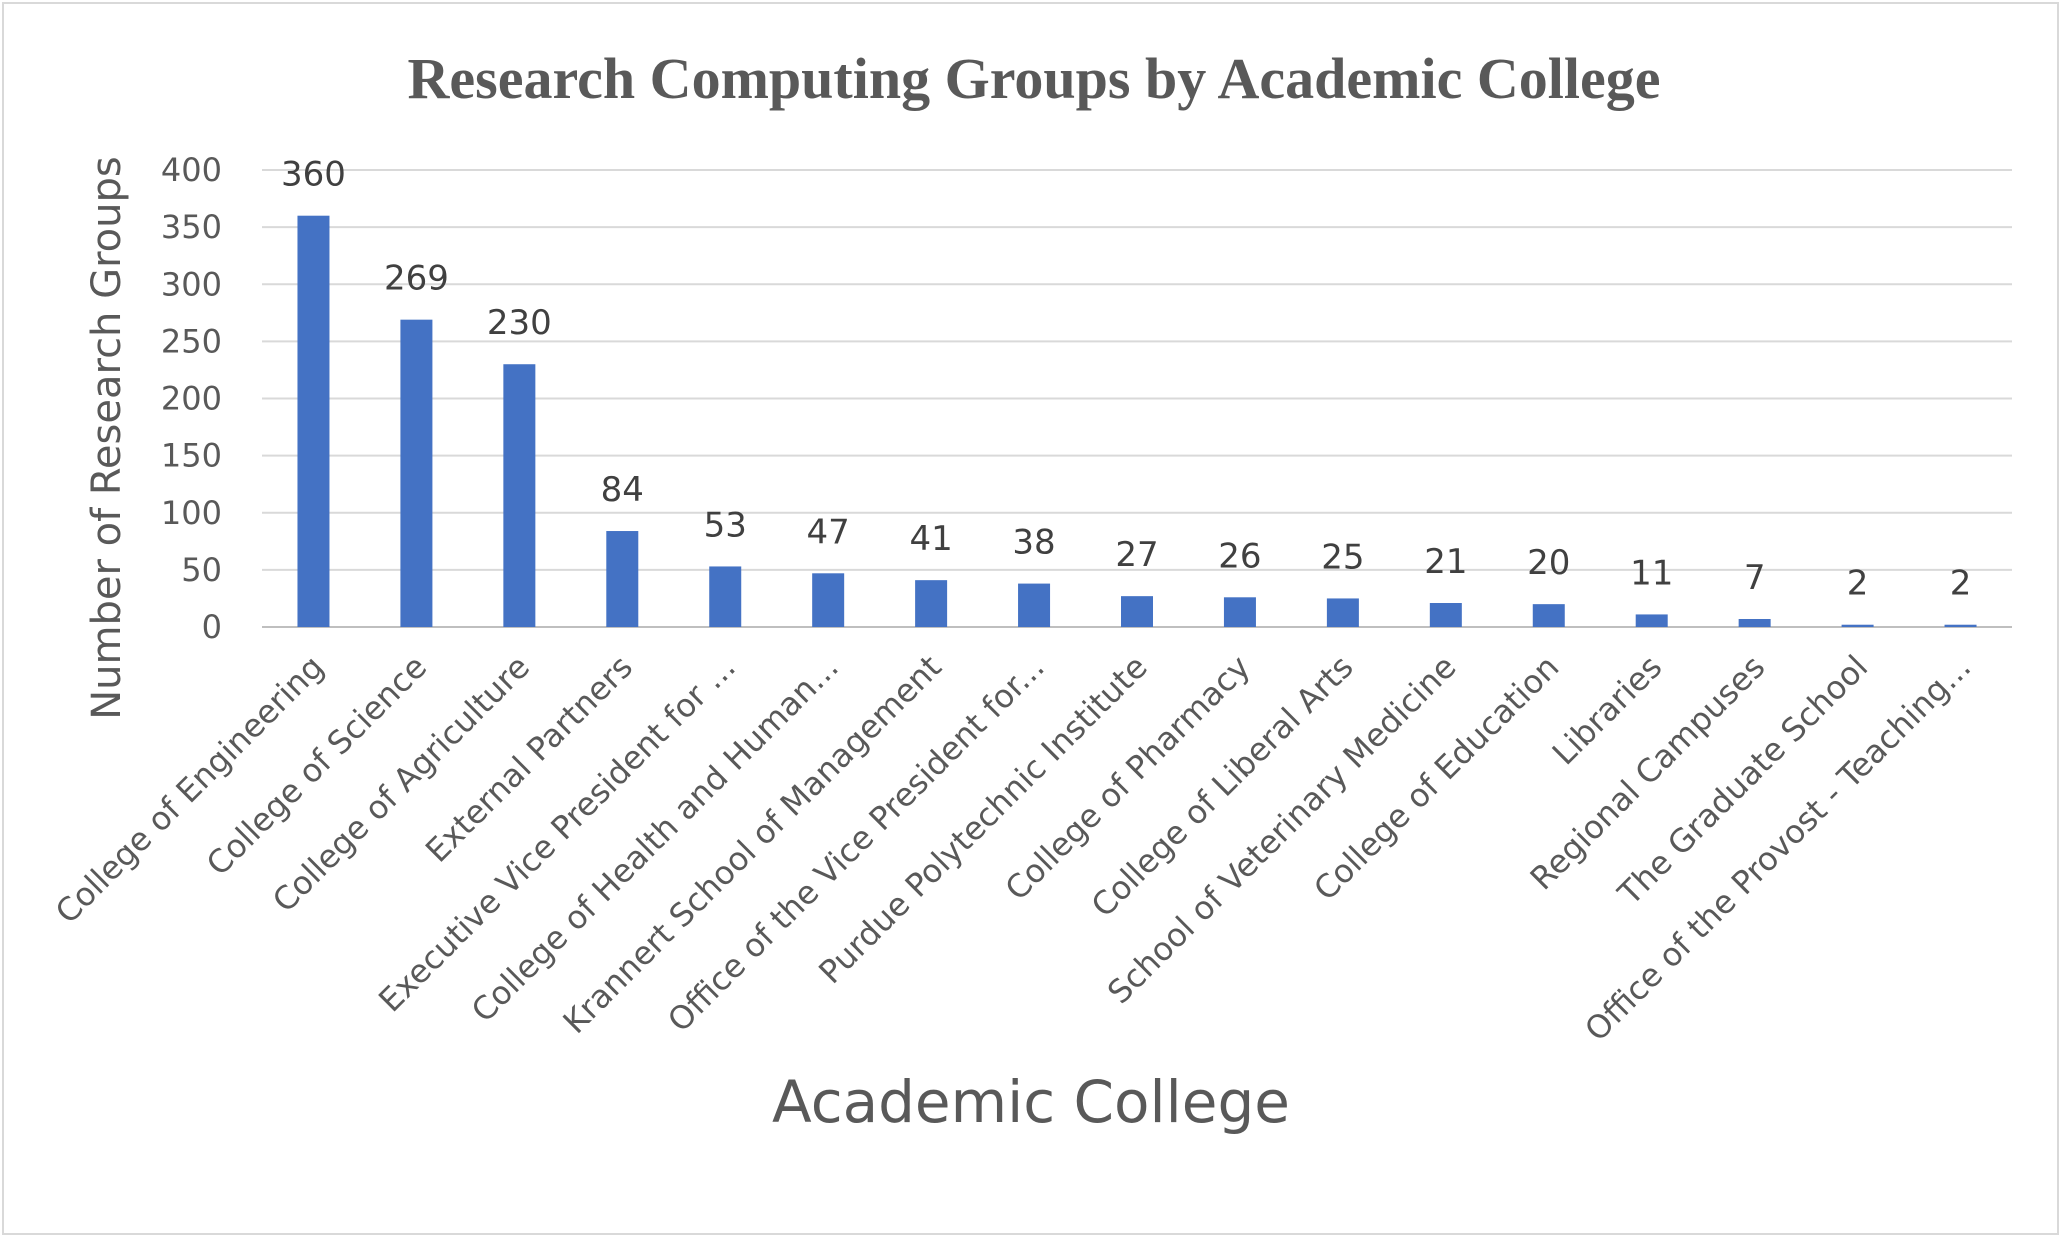 The width and height of the screenshot is (2067, 1242). I want to click on data-label: 41, so click(930, 539).